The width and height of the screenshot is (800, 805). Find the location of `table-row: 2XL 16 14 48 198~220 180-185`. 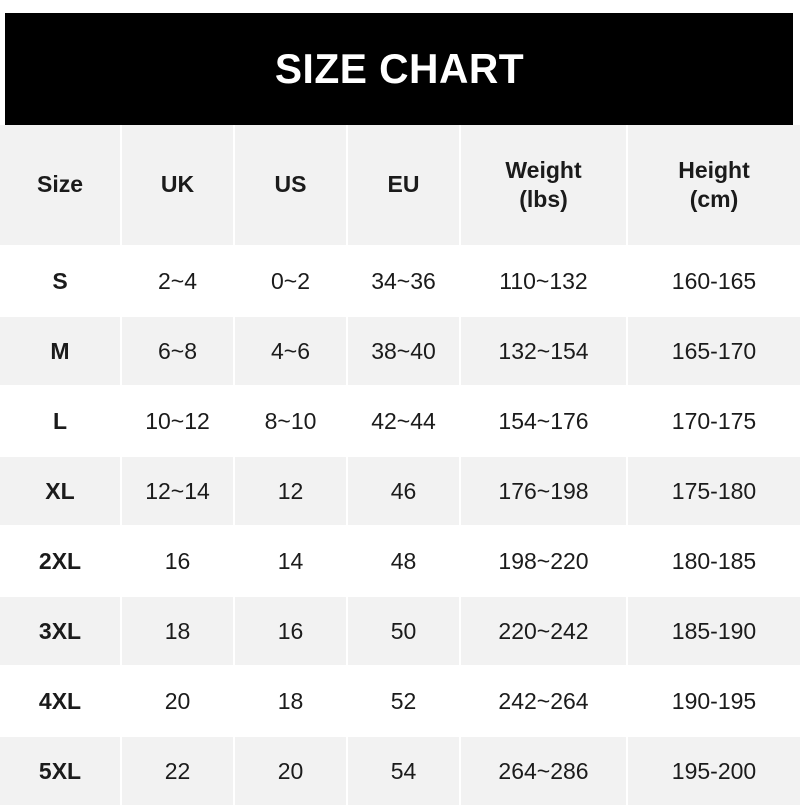

table-row: 2XL 16 14 48 198~220 180-185 is located at coordinates (400, 562).